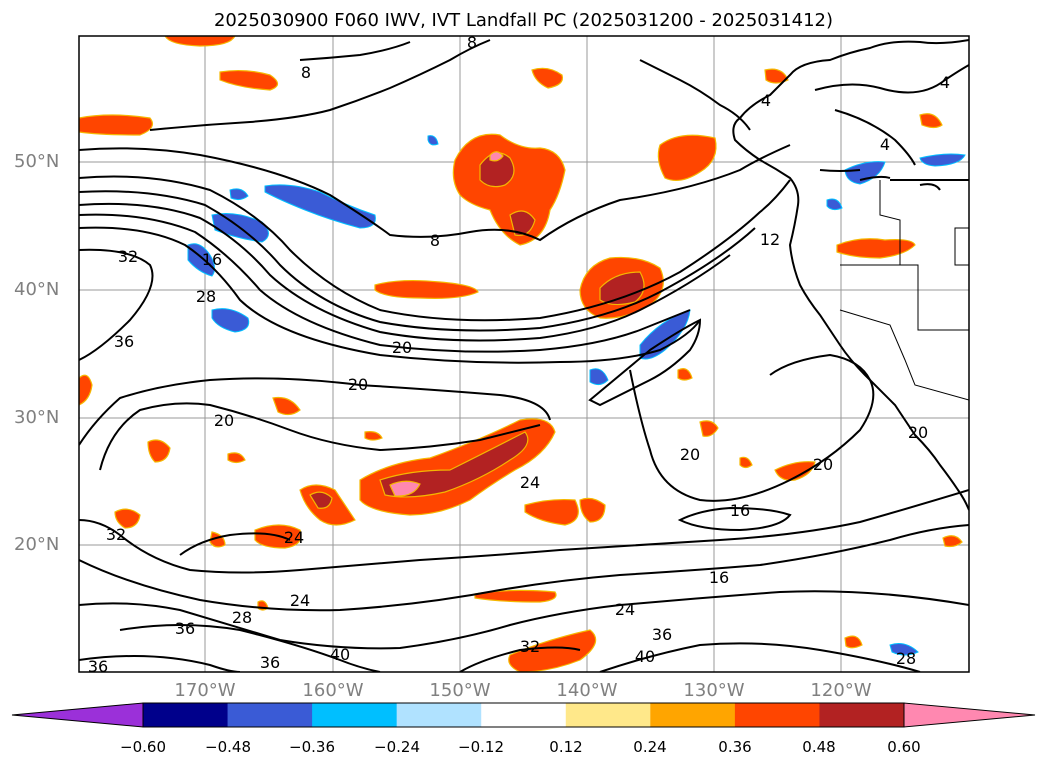  Describe the element at coordinates (819, 747) in the screenshot. I see `colorbar-tick: 0.48` at that location.